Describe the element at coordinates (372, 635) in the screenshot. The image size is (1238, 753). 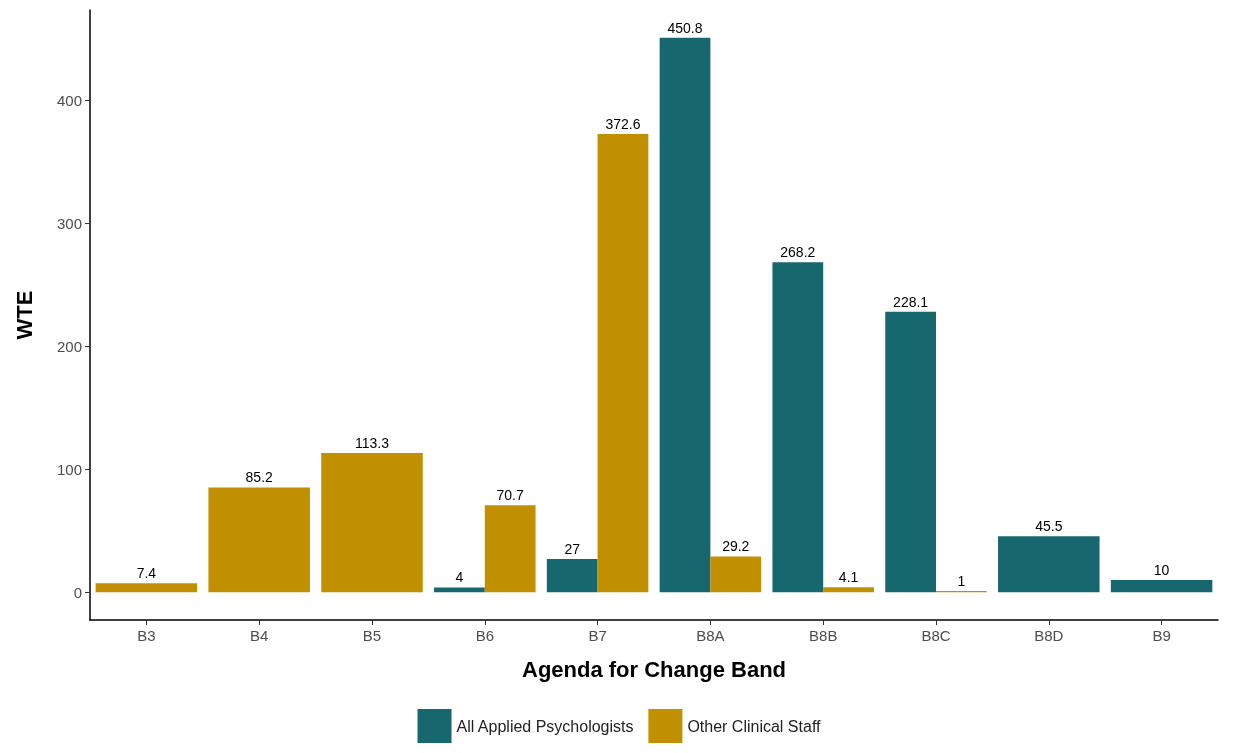
I see `x-tick-label: B5` at that location.